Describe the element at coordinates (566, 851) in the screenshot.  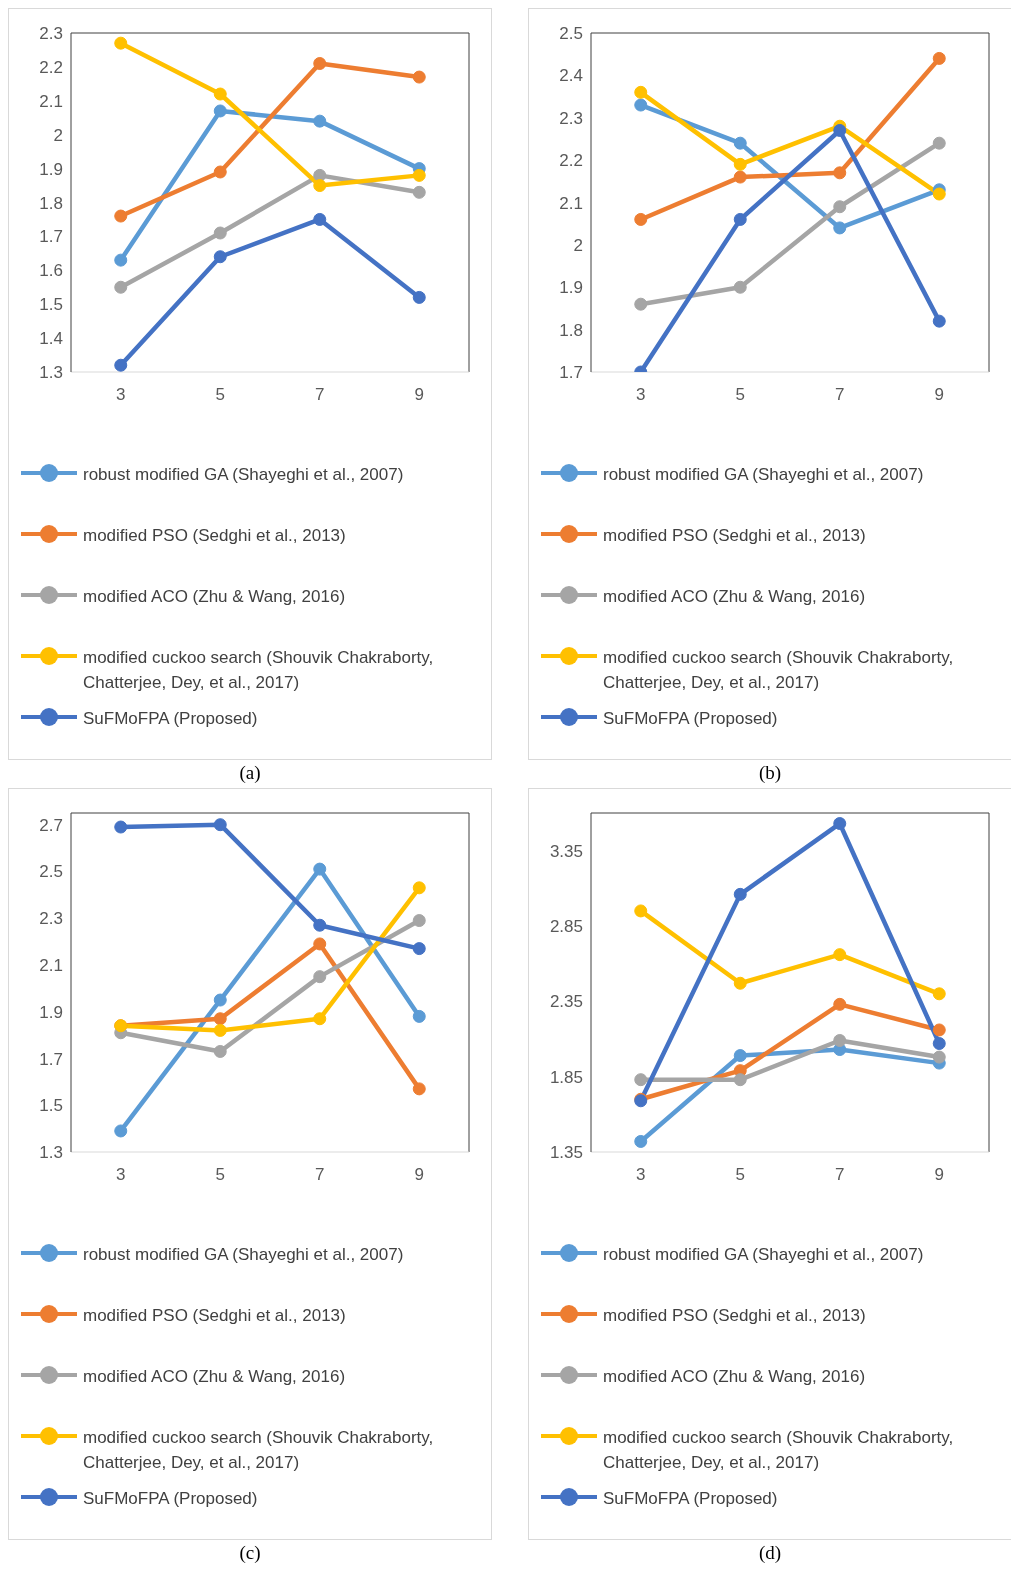
I see `y-tick-label: 3.35` at that location.